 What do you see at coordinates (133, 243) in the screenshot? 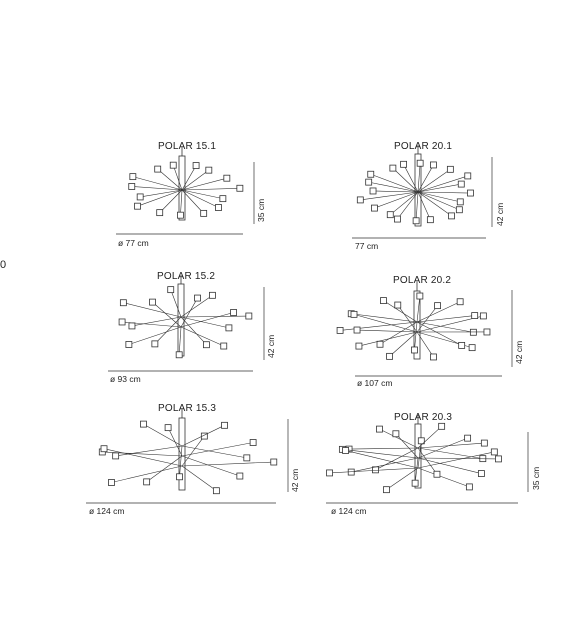
I see `width-dimension: ø 77 cm` at bounding box center [133, 243].